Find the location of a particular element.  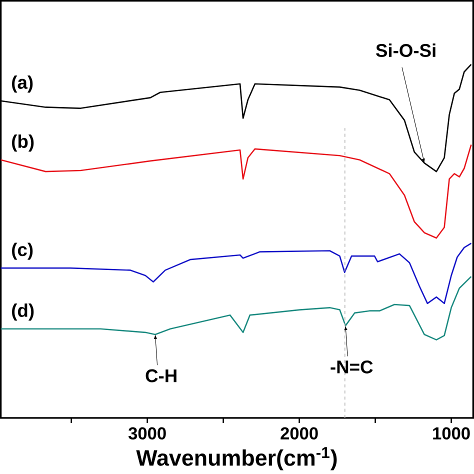

series-label: (b) is located at coordinates (23, 143).